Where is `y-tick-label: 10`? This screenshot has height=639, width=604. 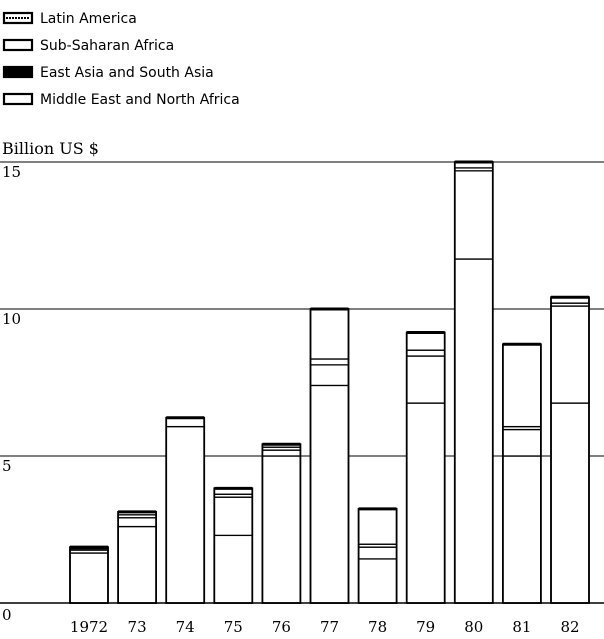
y-tick-label: 10 is located at coordinates (11, 319).